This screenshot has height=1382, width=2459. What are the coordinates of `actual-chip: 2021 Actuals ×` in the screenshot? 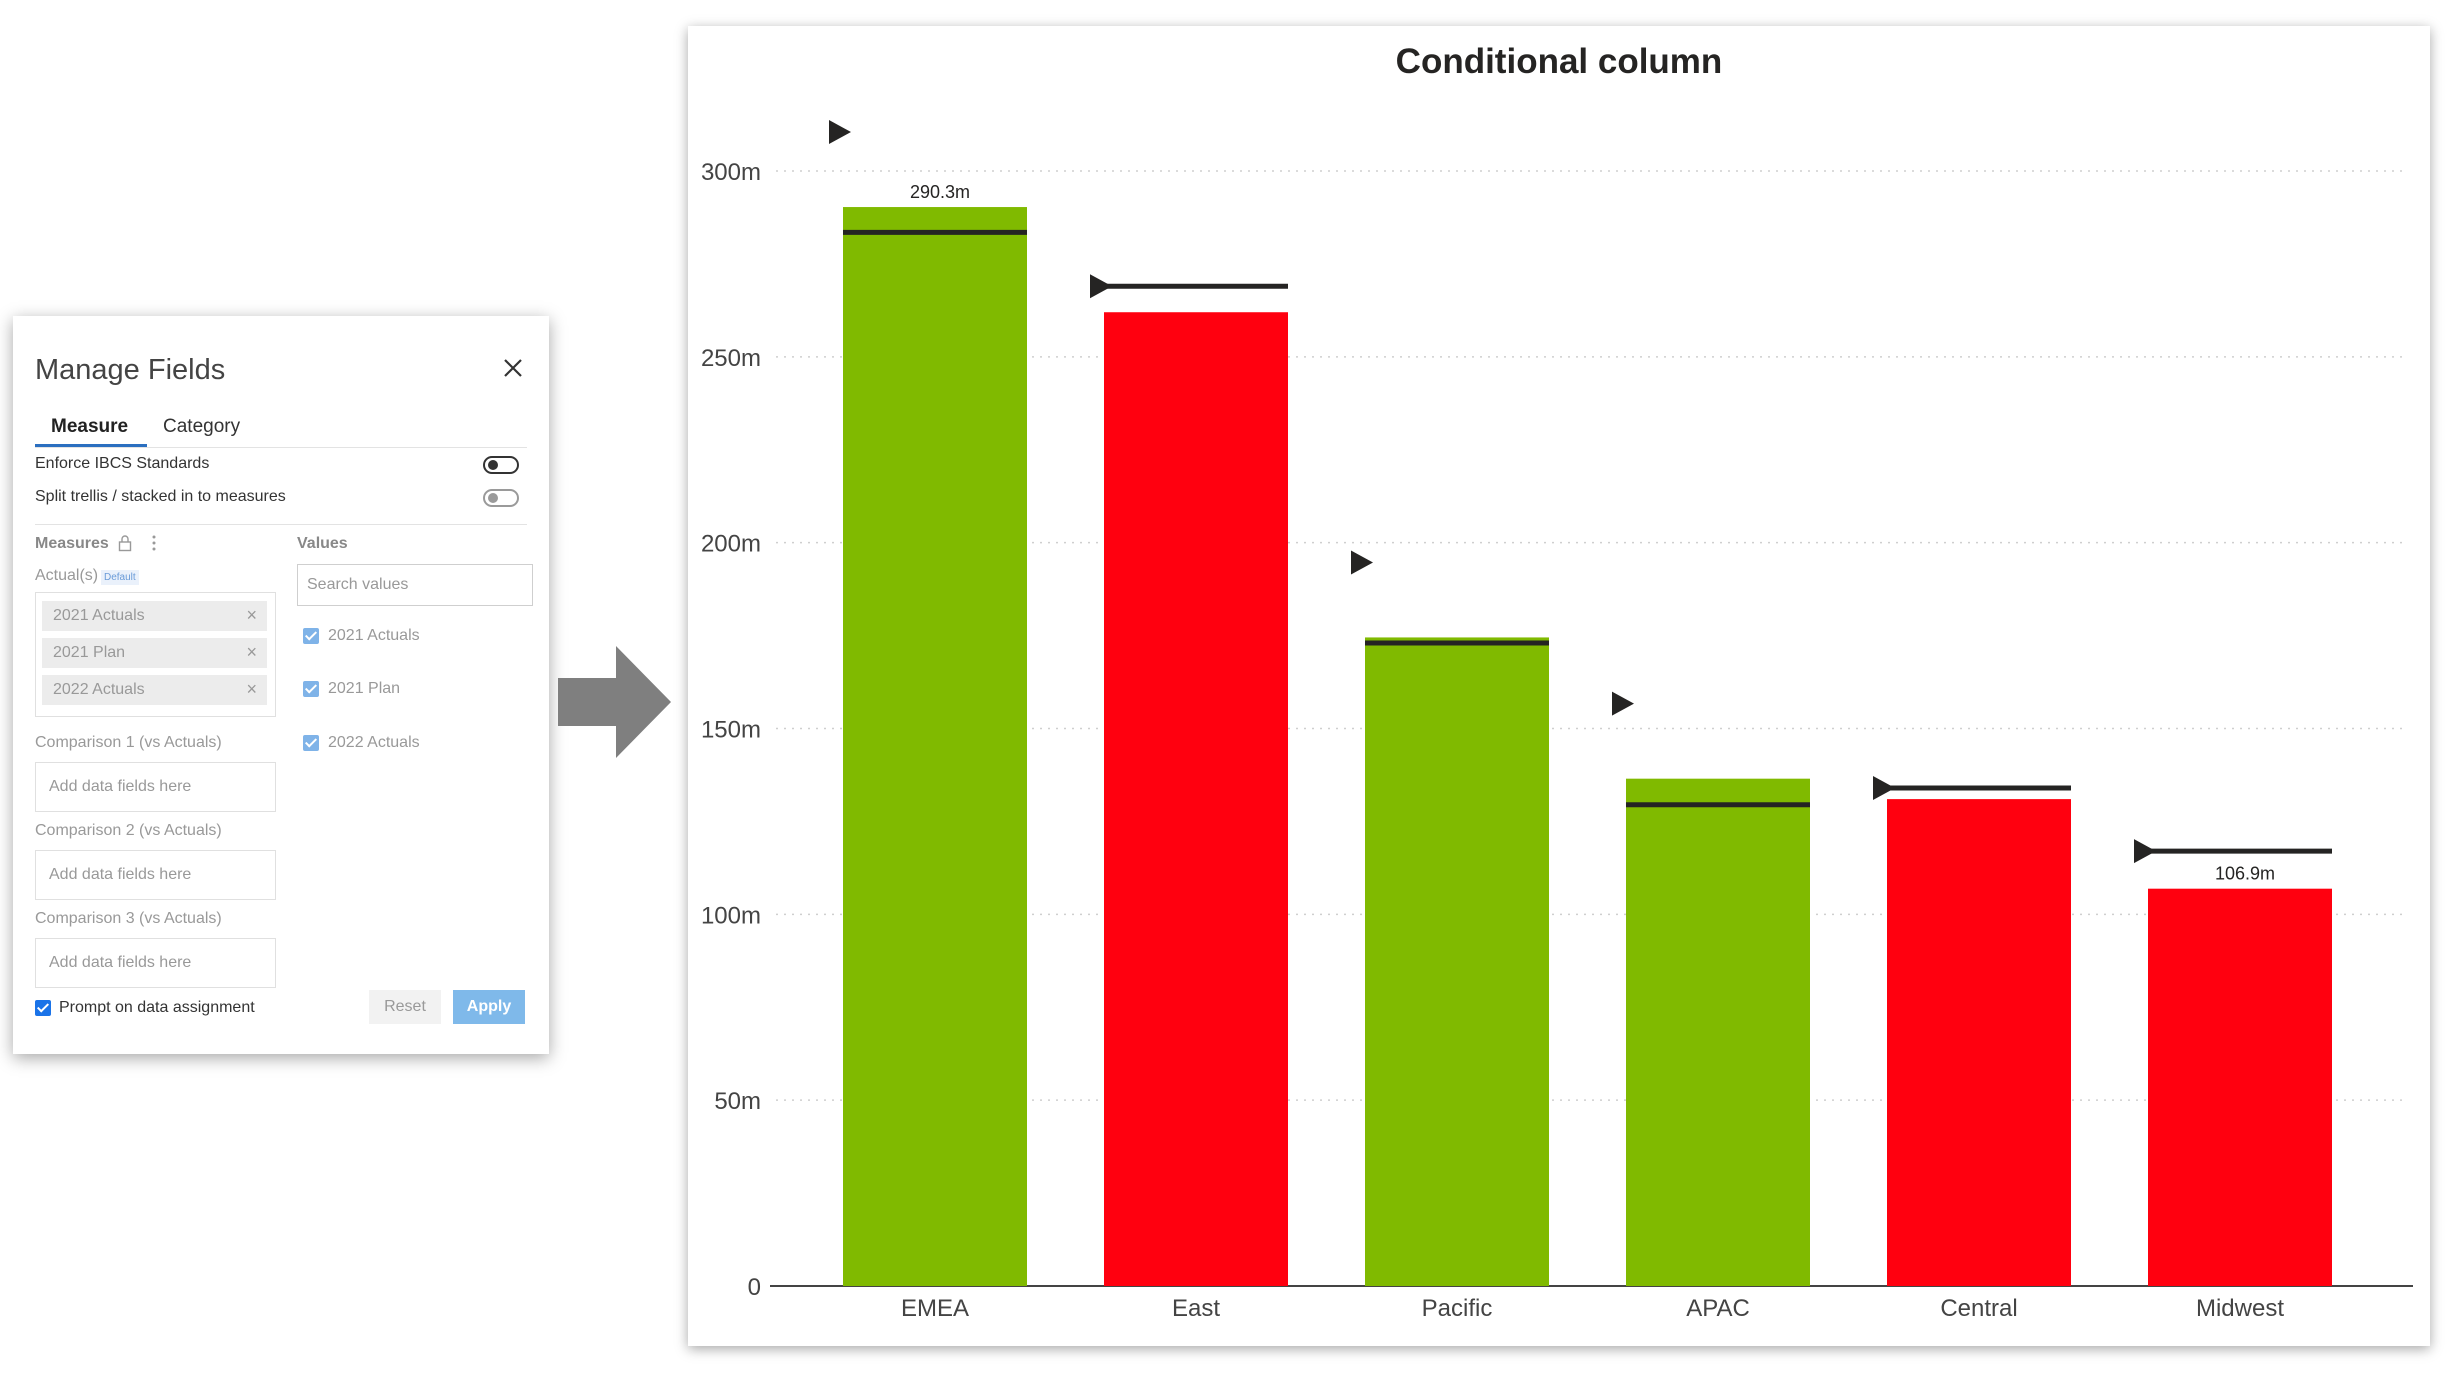 It's located at (154, 616).